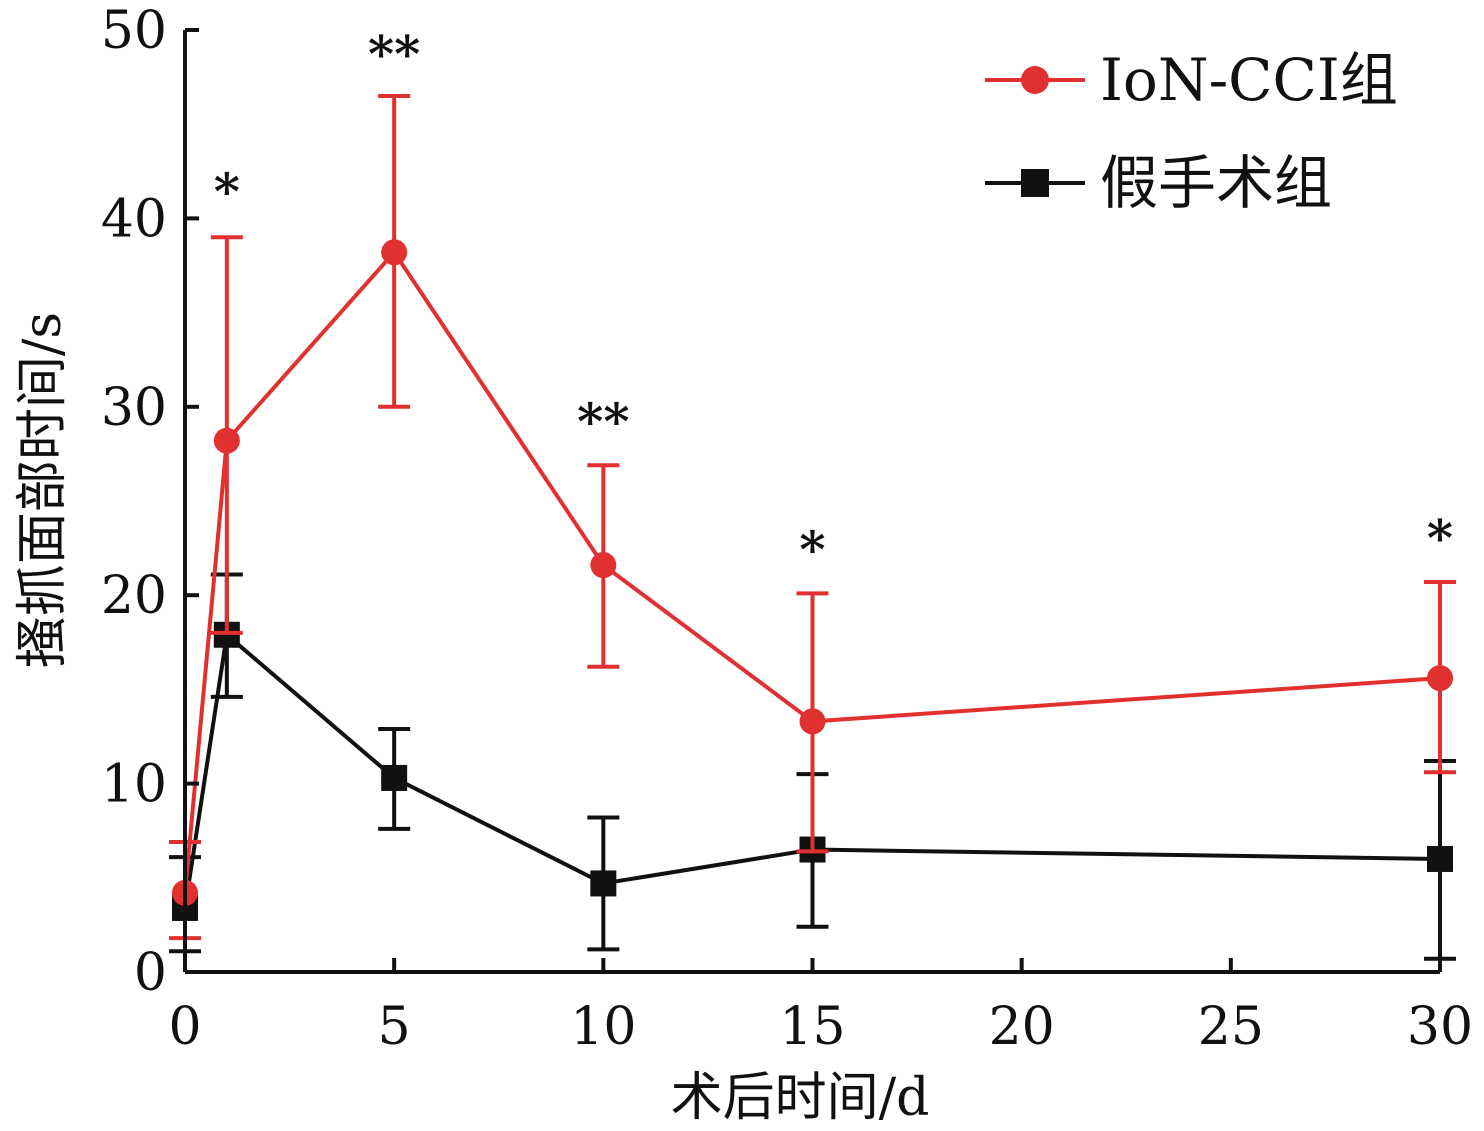 The height and width of the screenshot is (1131, 1484). I want to click on x-tick-label: 0, so click(184, 1027).